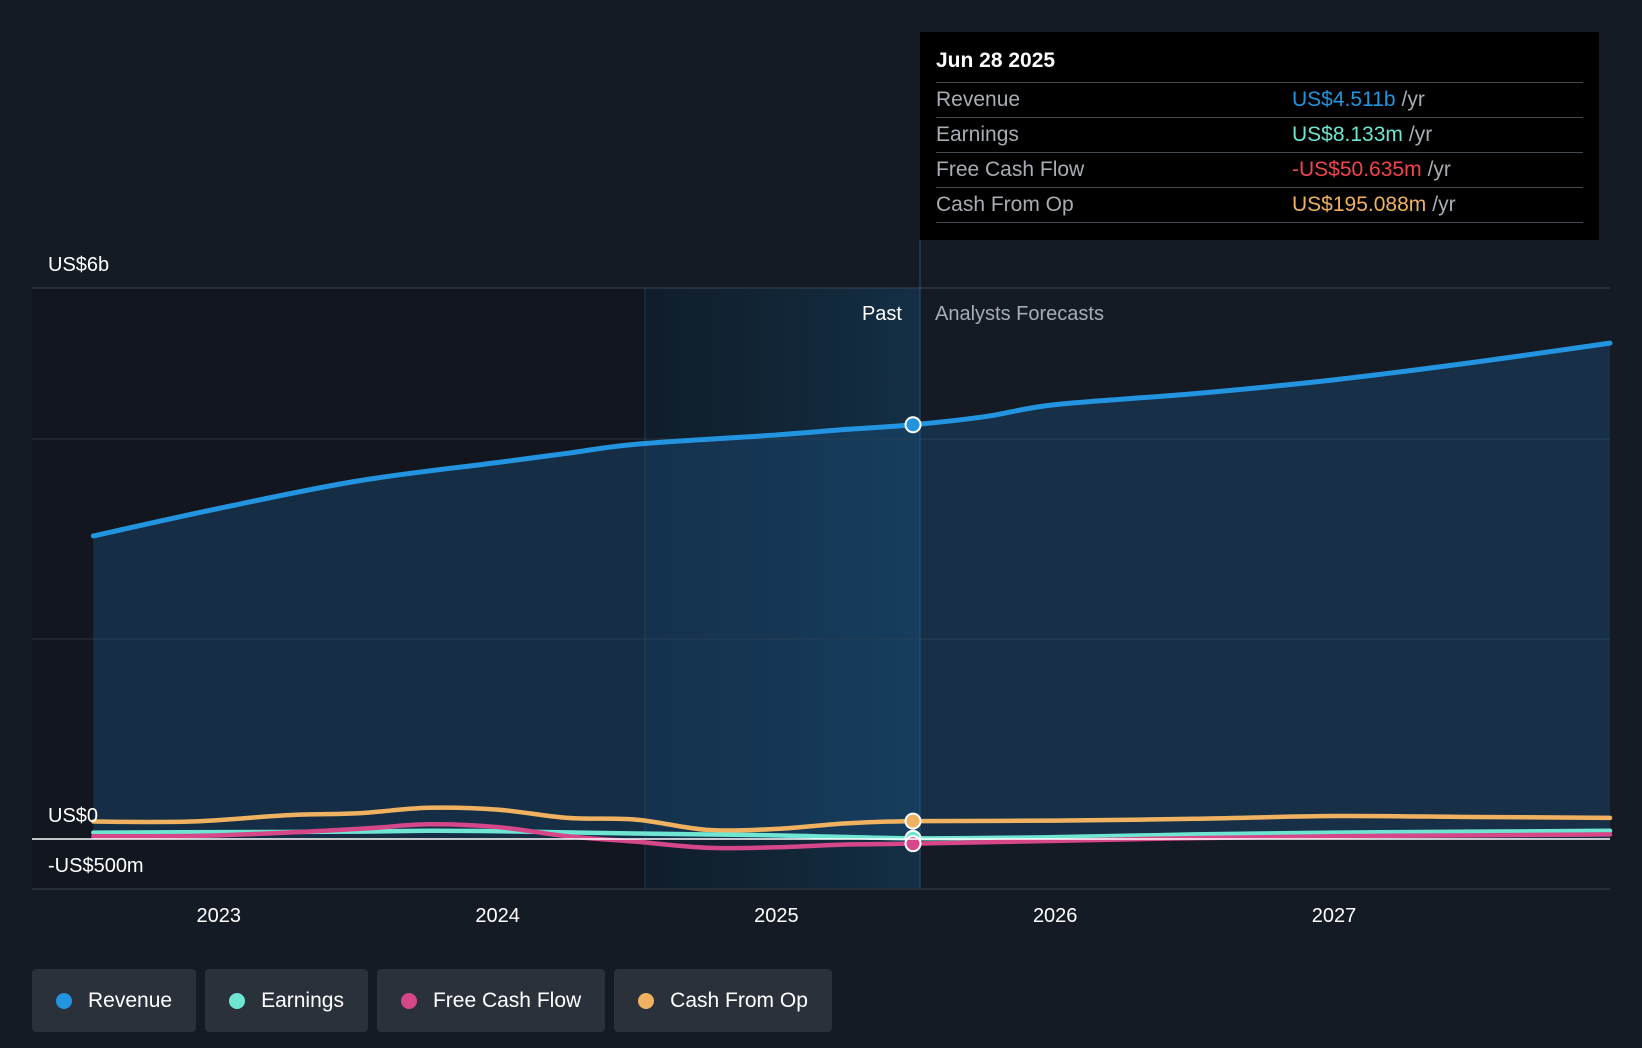 The image size is (1642, 1048). Describe the element at coordinates (73, 816) in the screenshot. I see `y-tick-label-zero: US$0` at that location.